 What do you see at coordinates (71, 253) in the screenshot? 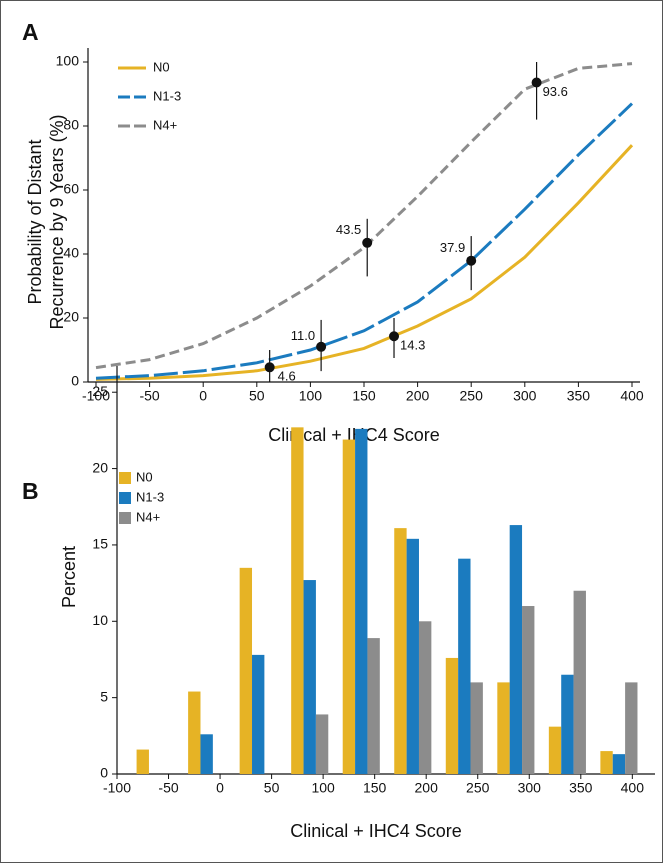
I see `y-tick-label: 40` at bounding box center [71, 253].